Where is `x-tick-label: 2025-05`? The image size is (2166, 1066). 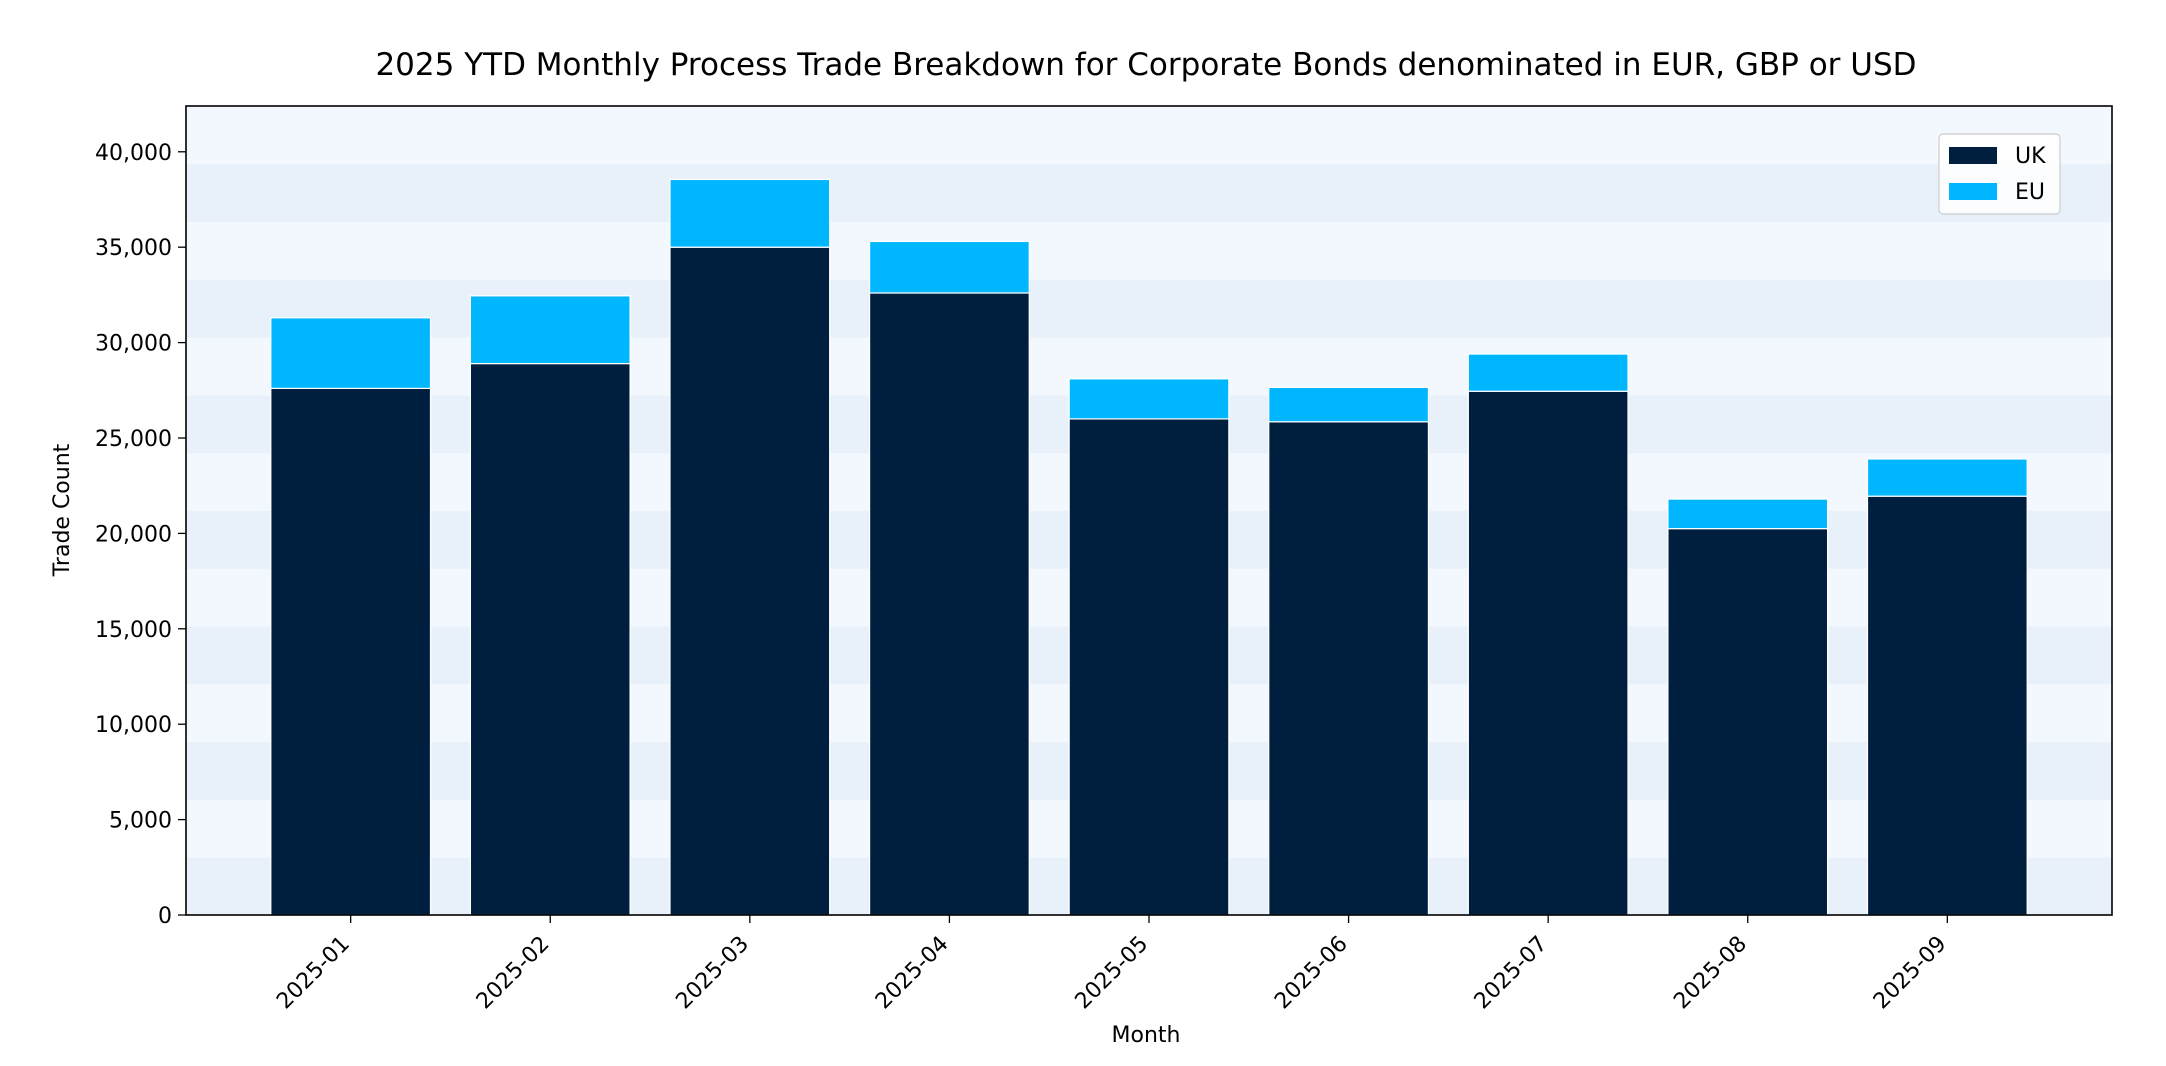 x-tick-label: 2025-05 is located at coordinates (1112, 973).